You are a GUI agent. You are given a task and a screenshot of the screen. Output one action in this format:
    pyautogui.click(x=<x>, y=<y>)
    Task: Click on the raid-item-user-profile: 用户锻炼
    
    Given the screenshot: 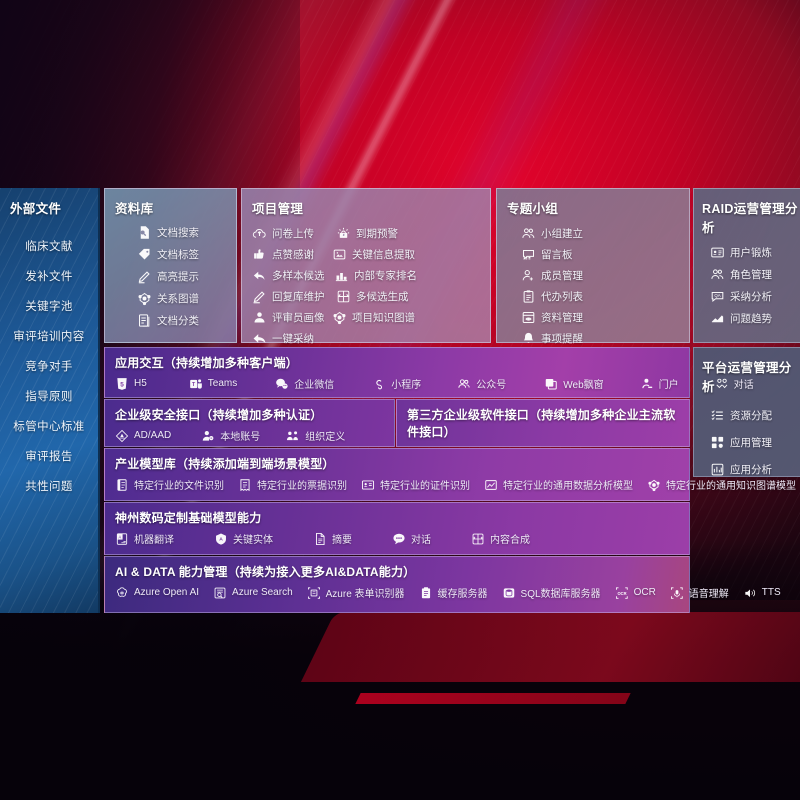 What is the action you would take?
    pyautogui.click(x=755, y=252)
    